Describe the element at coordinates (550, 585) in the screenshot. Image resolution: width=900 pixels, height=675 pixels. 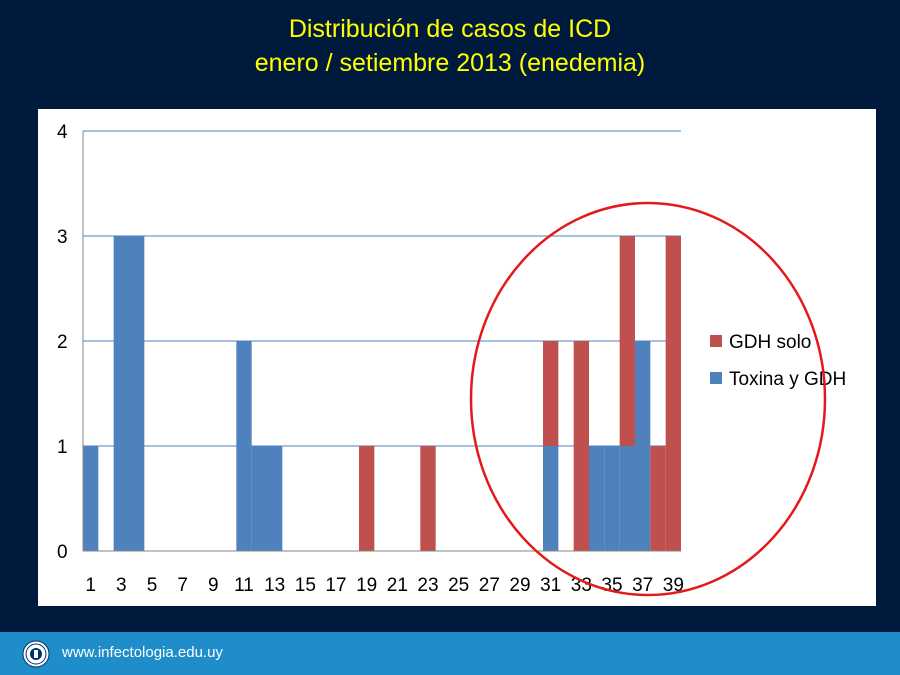
I see `x-tick-label: 31` at that location.